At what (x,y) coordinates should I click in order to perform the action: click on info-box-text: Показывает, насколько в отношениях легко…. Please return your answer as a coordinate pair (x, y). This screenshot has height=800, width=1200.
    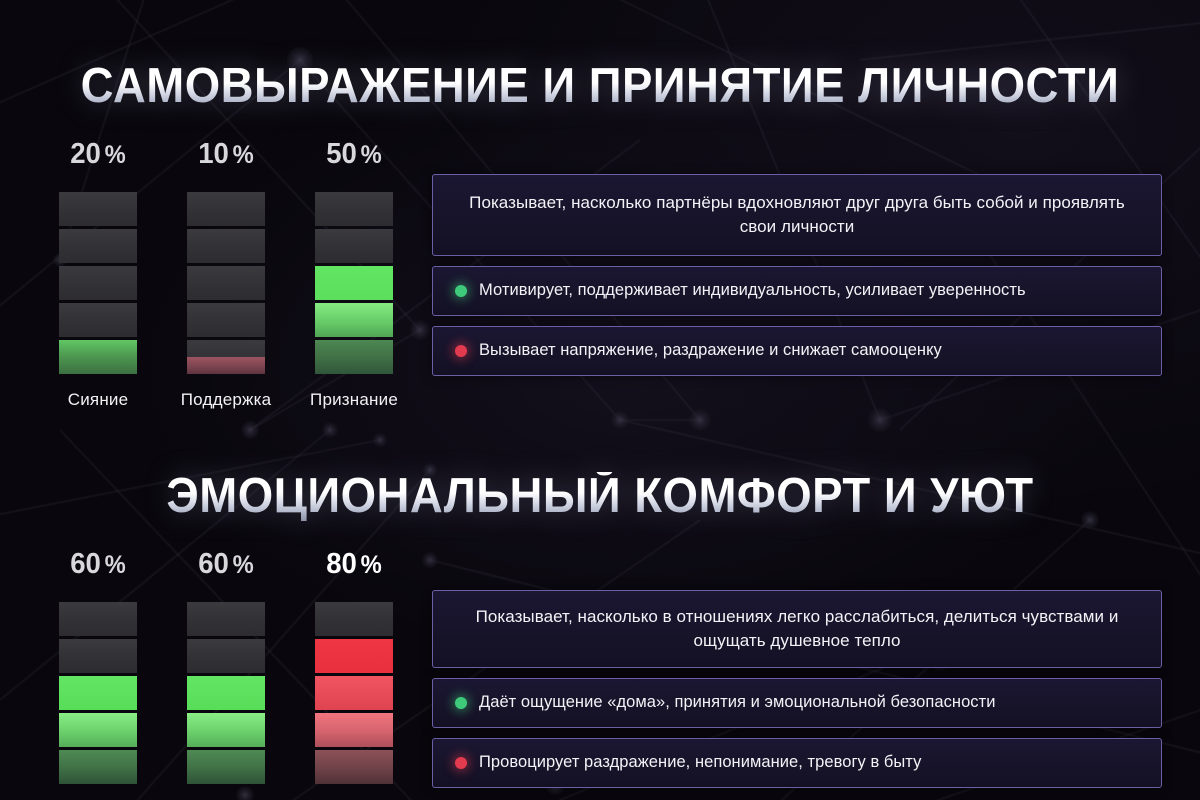
    Looking at the image, I should click on (797, 628).